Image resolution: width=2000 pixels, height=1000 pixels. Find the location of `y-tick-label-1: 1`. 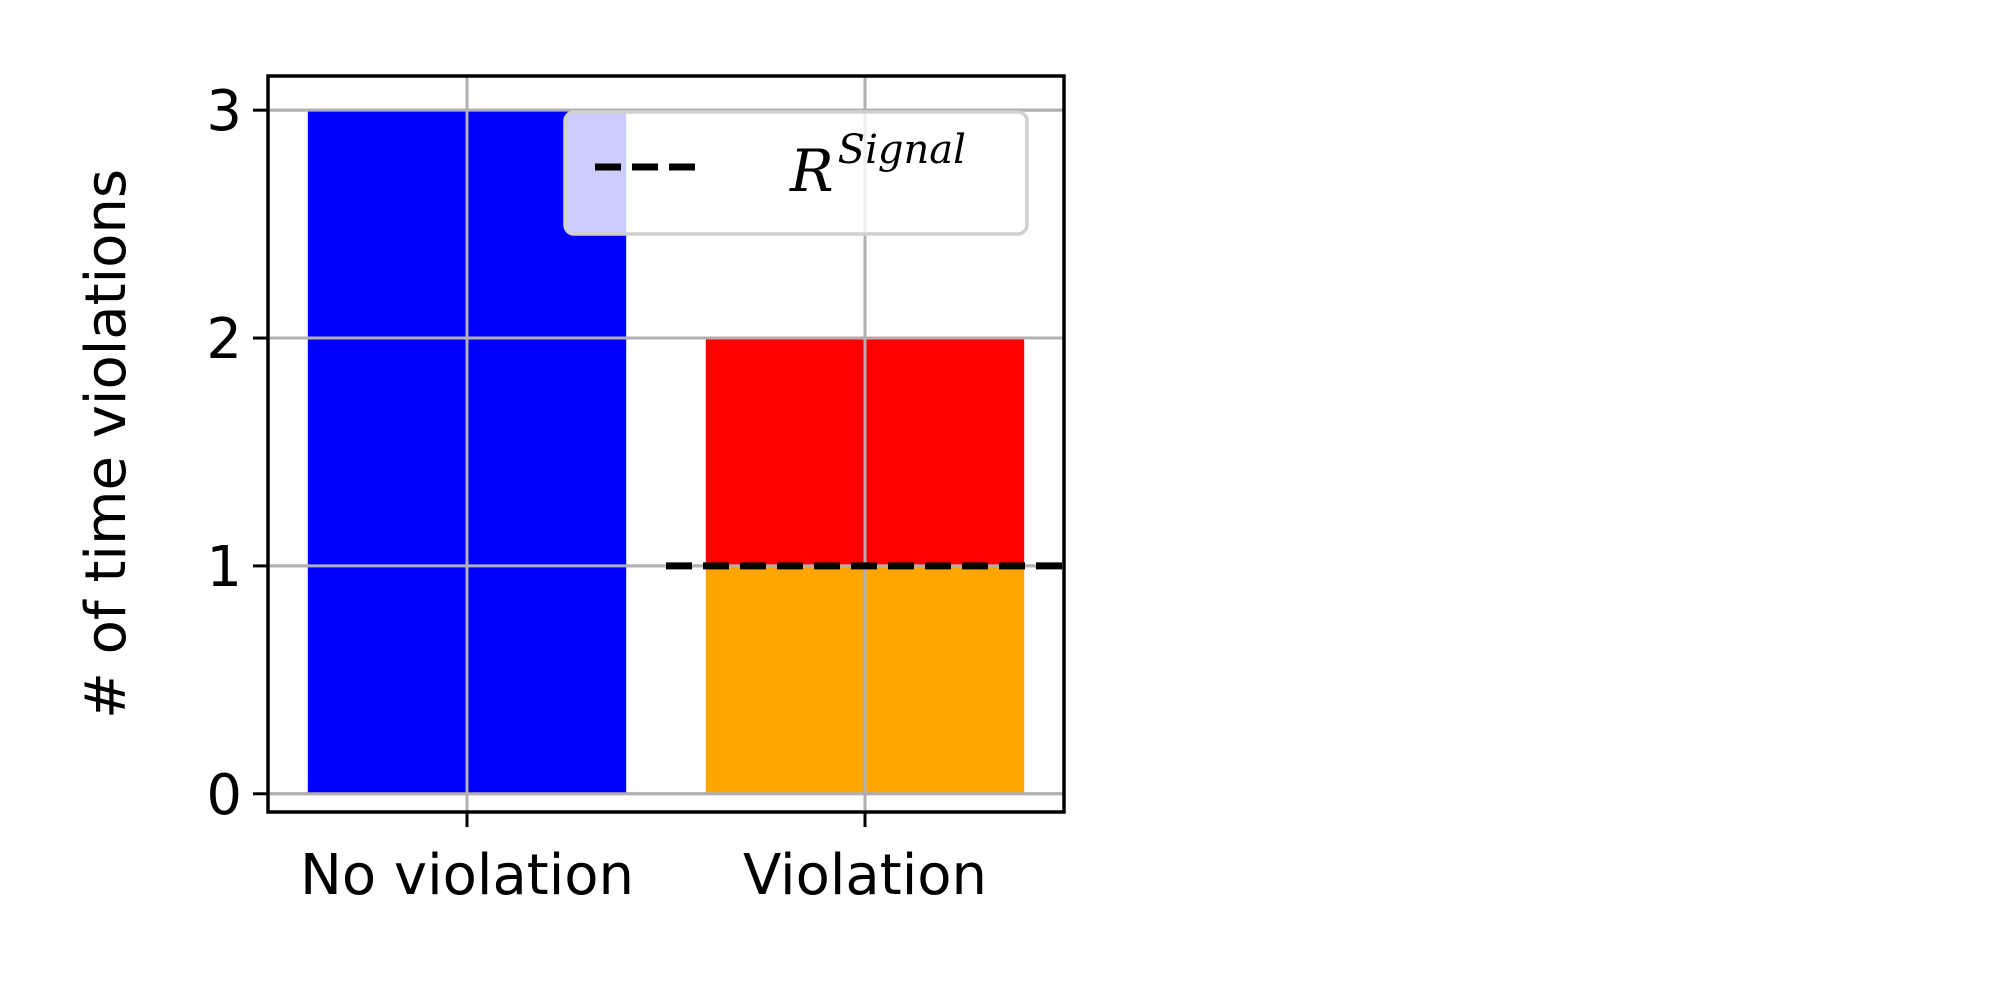

y-tick-label-1: 1 is located at coordinates (224, 567).